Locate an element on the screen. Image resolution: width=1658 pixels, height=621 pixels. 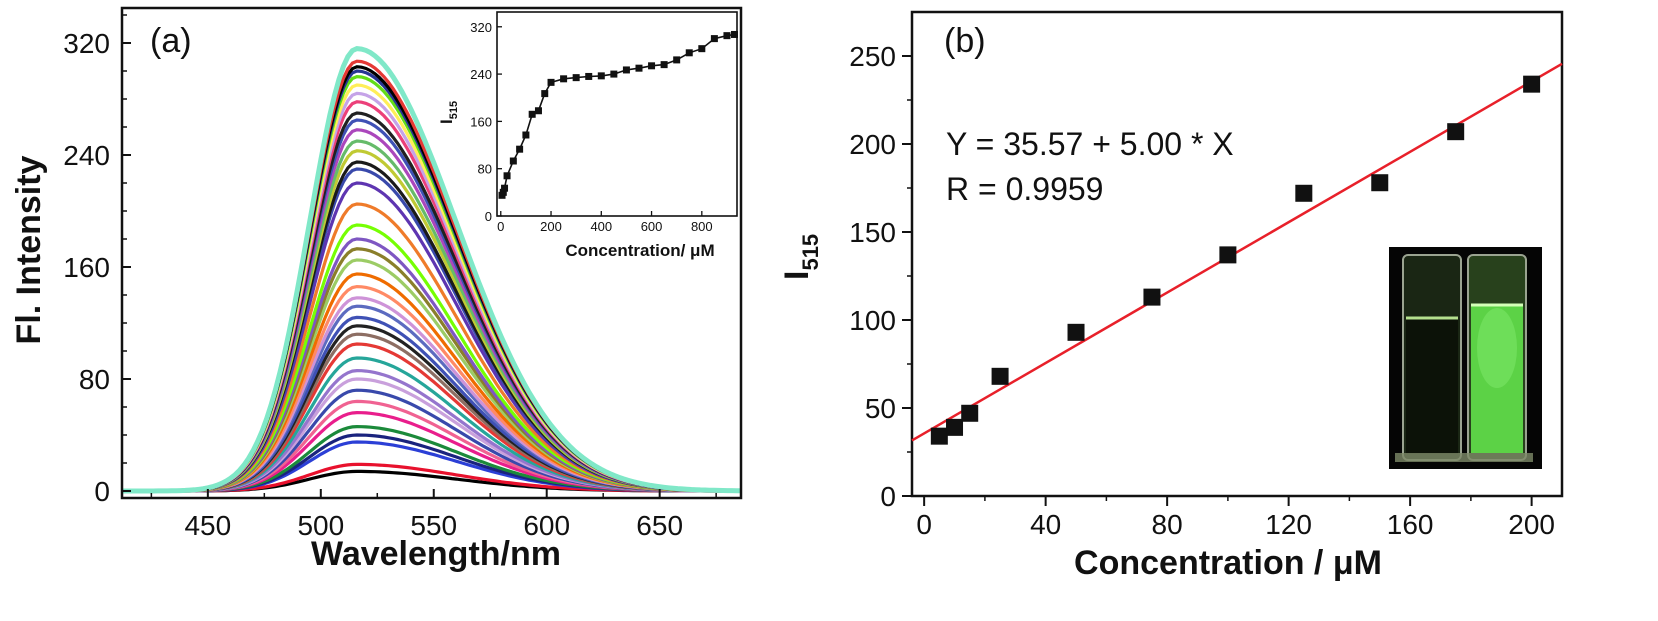
panel-b-y-tick-label: 250 is located at coordinates (872, 56).